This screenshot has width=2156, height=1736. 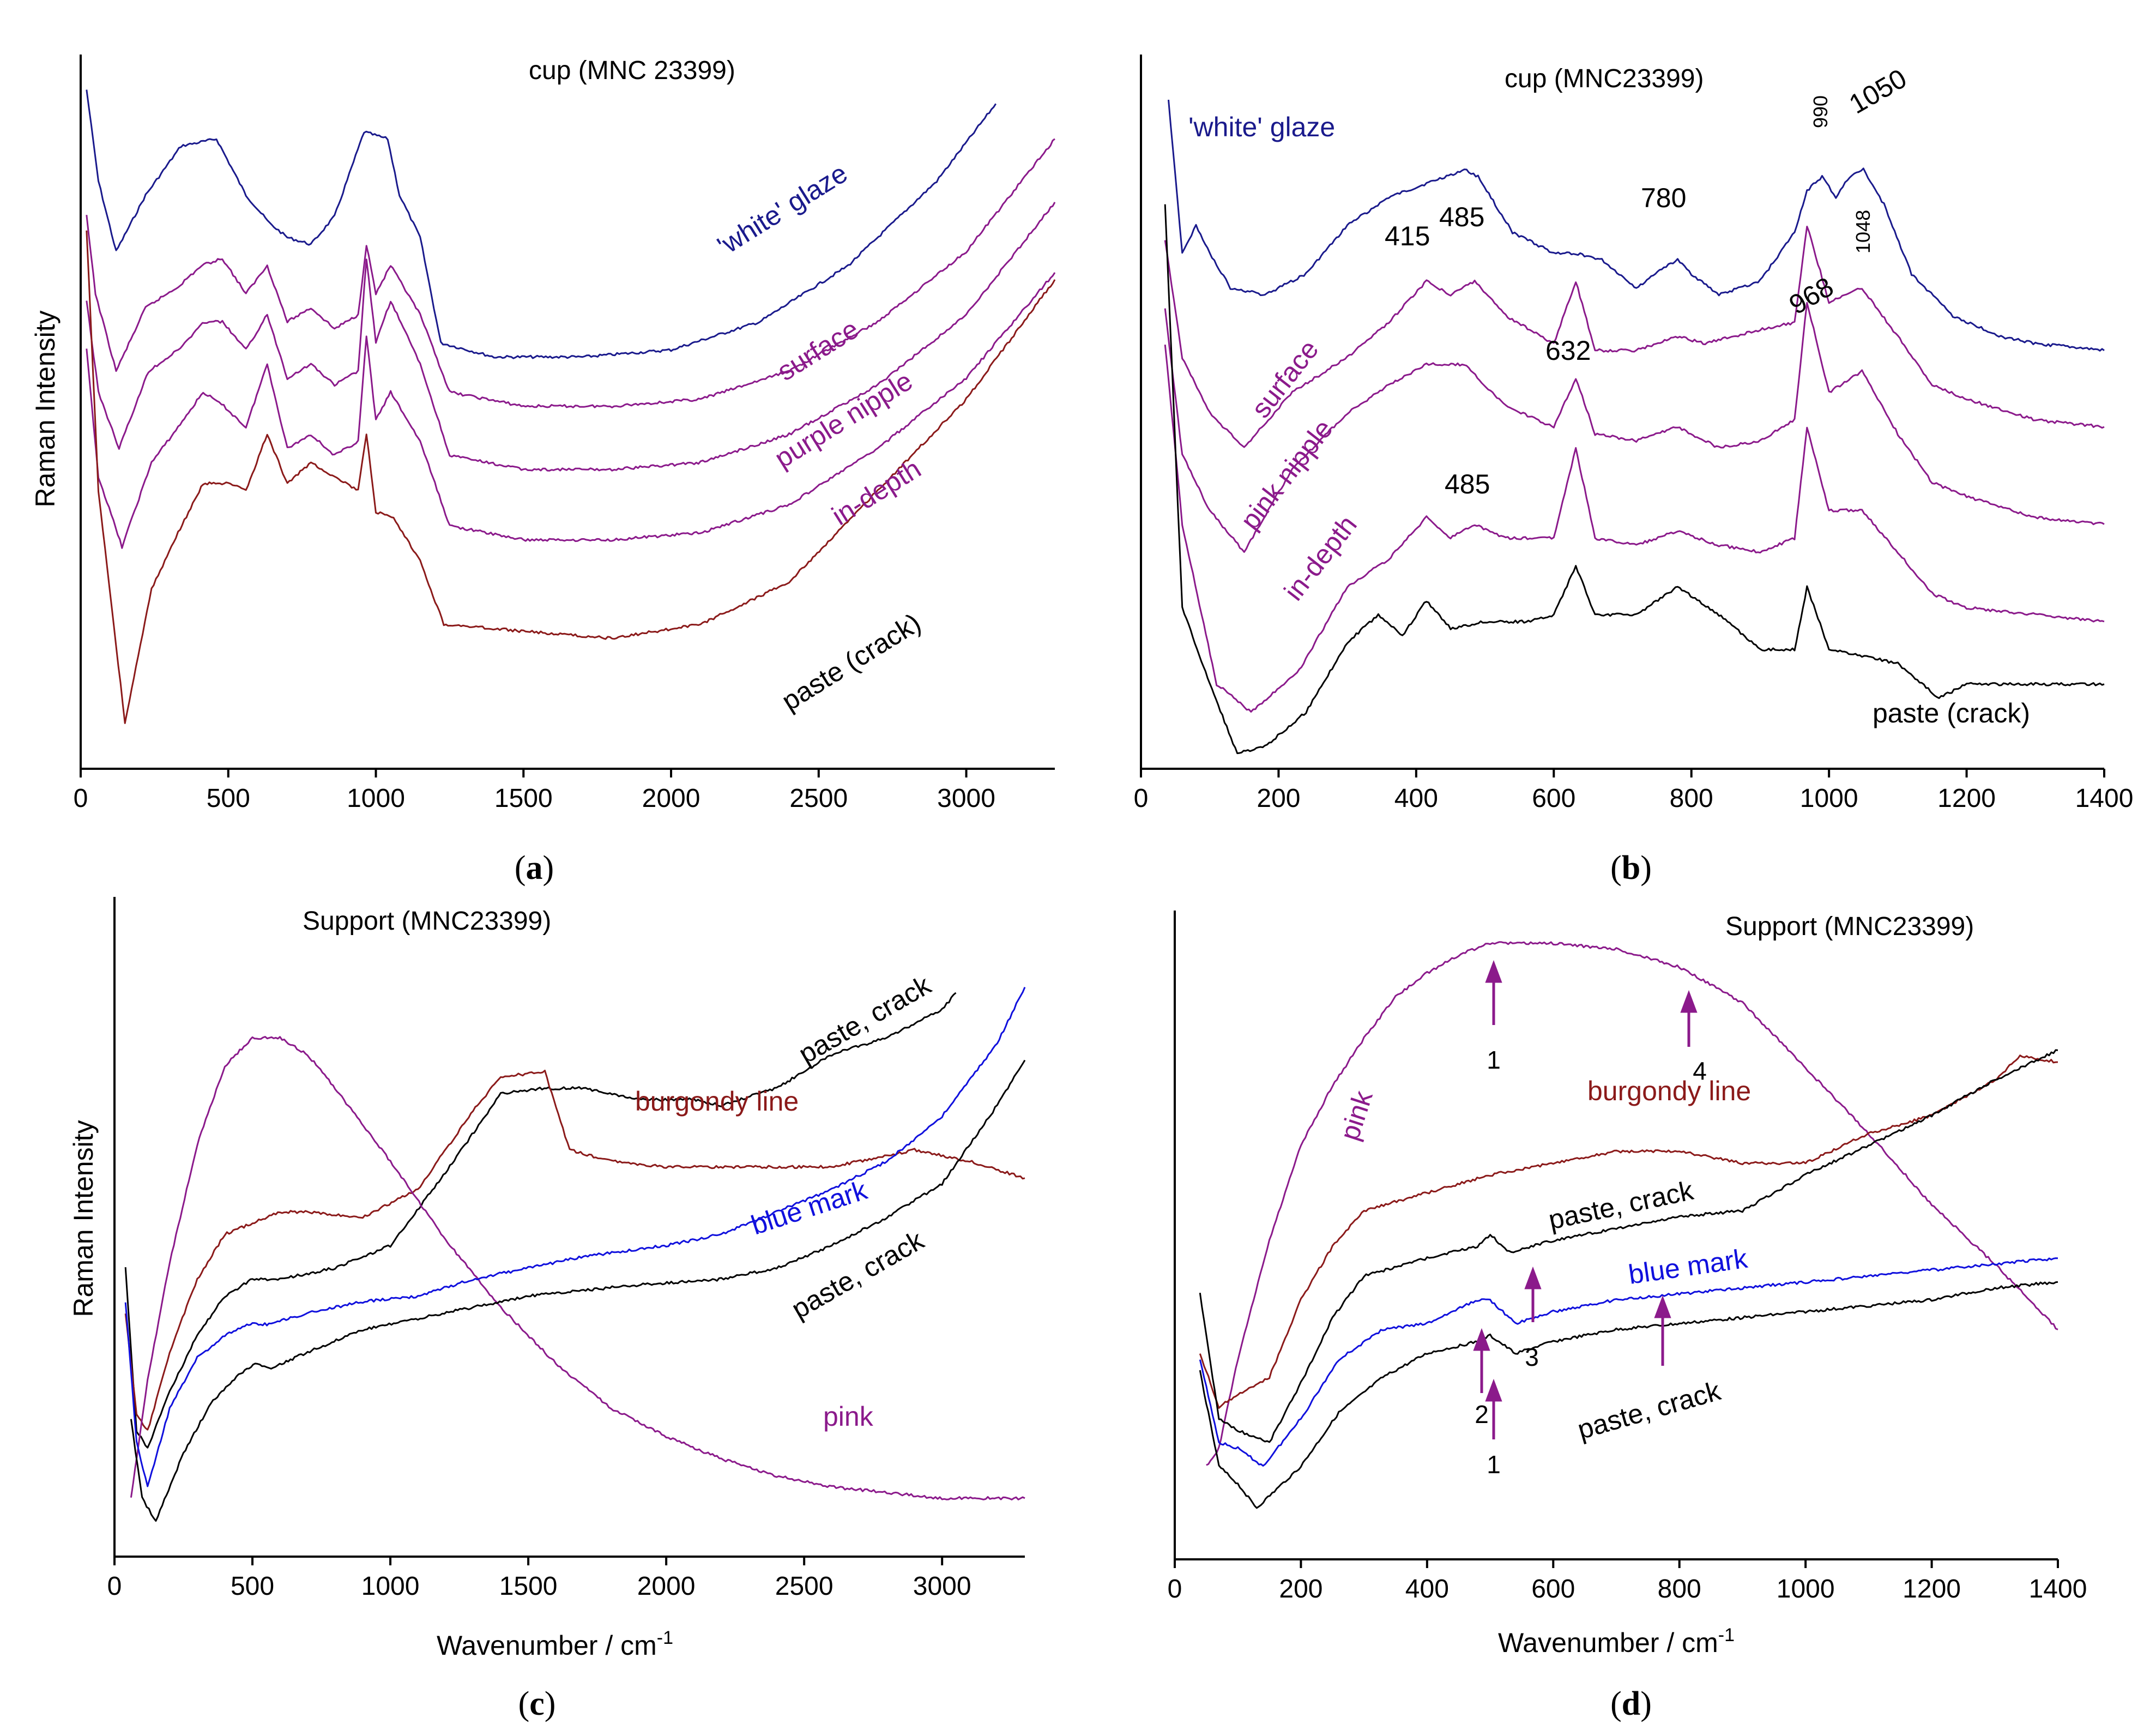 What do you see at coordinates (1320, 558) in the screenshot?
I see `panel-b-curve-label-in-depth: in-depth` at bounding box center [1320, 558].